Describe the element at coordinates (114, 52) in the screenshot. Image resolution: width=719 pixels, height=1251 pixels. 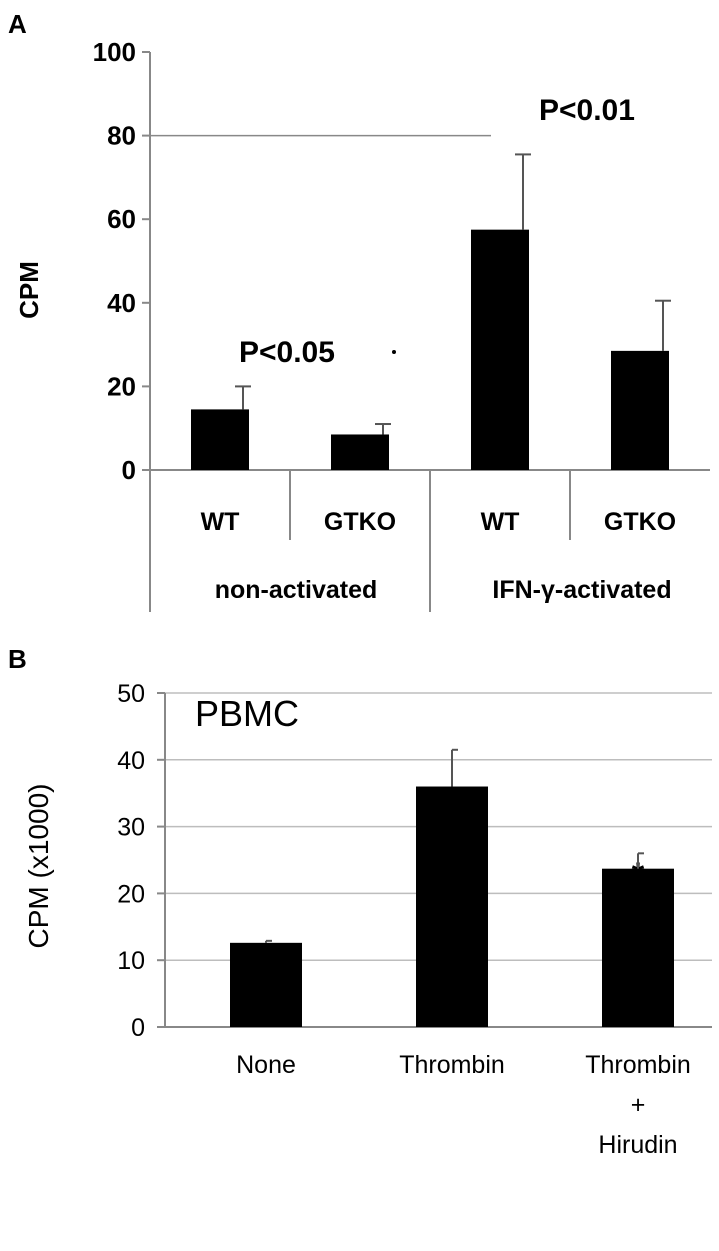
I see `panel-a-y-tick-label: 100` at that location.